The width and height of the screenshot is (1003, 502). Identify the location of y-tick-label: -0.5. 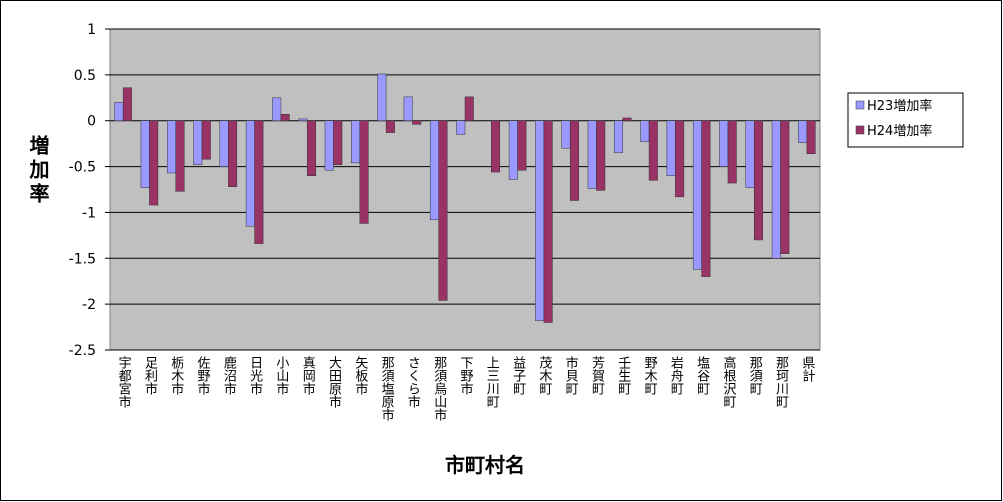
(82, 168).